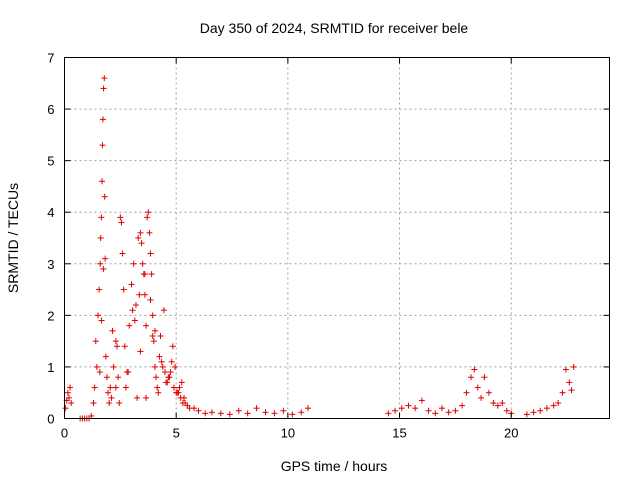 The height and width of the screenshot is (480, 640). Describe the element at coordinates (50, 212) in the screenshot. I see `y-tick-label: 4` at that location.